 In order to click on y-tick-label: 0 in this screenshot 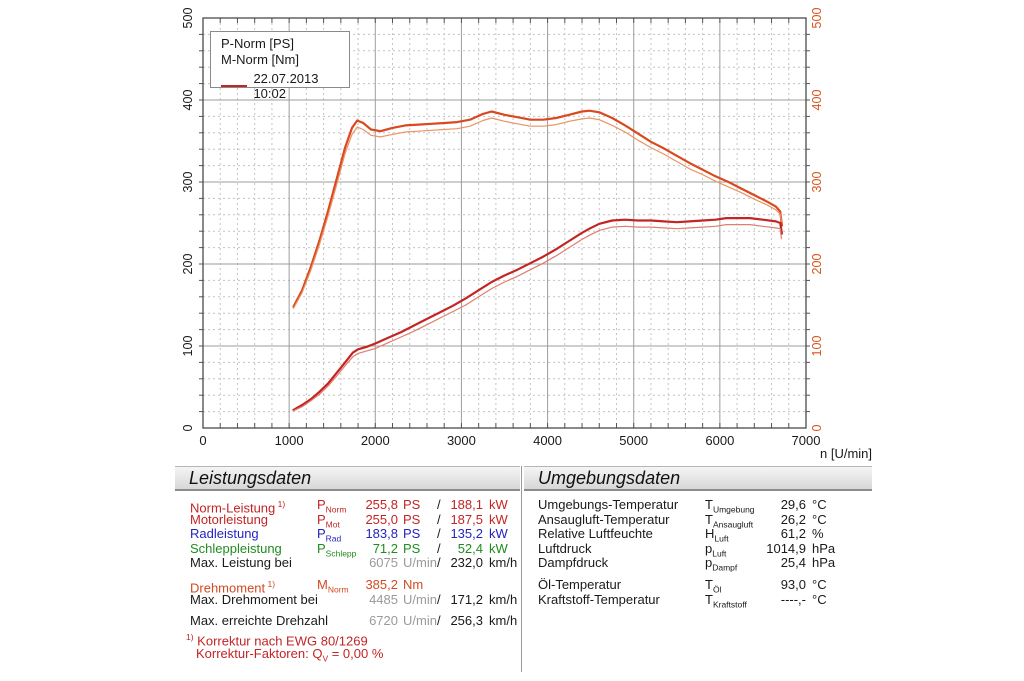, I will do `click(188, 428)`.